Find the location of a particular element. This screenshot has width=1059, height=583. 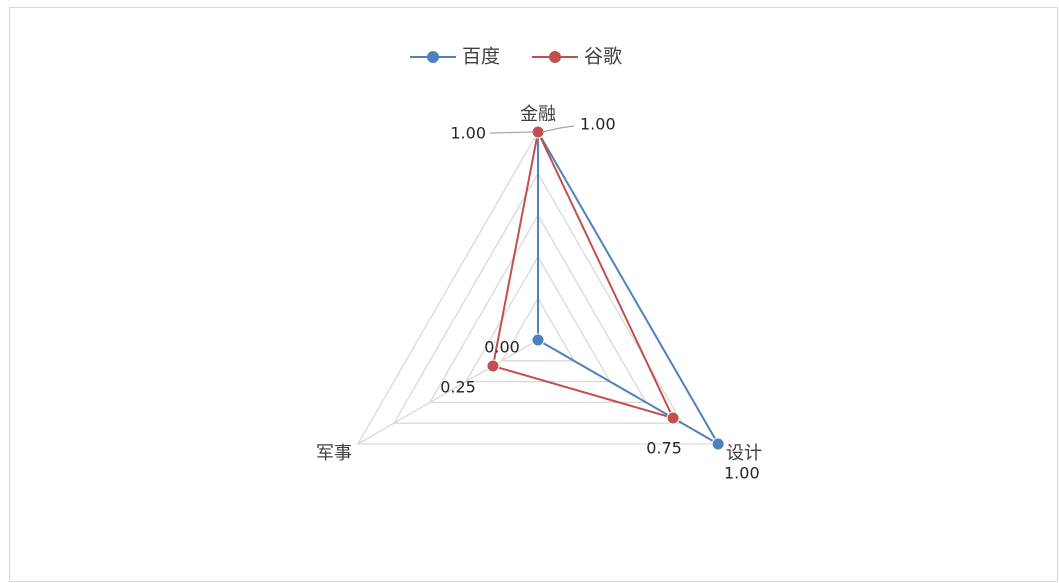

data-label-s2-p3: 0.25 is located at coordinates (458, 387).